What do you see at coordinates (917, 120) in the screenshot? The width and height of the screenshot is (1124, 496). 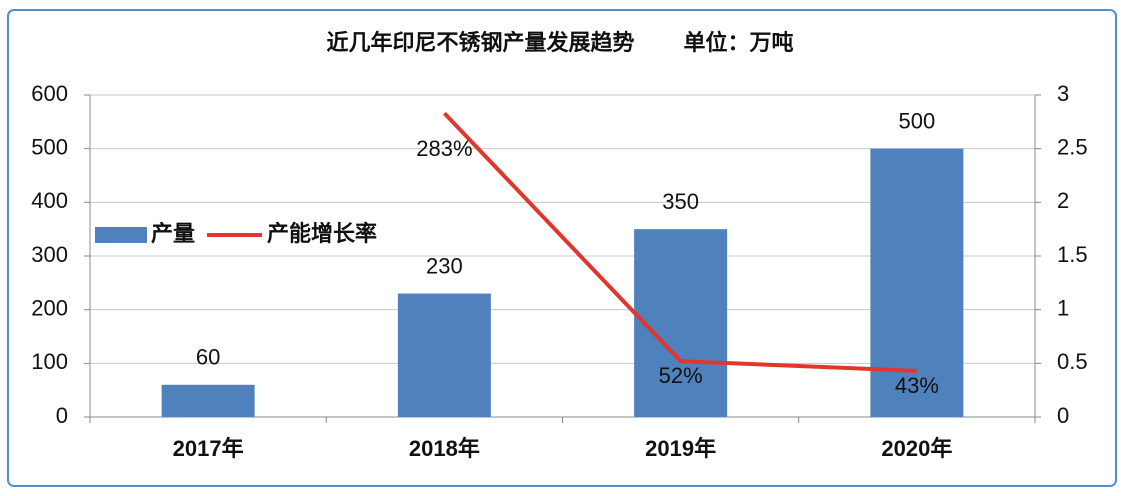 I see `bar-value-label: 500` at bounding box center [917, 120].